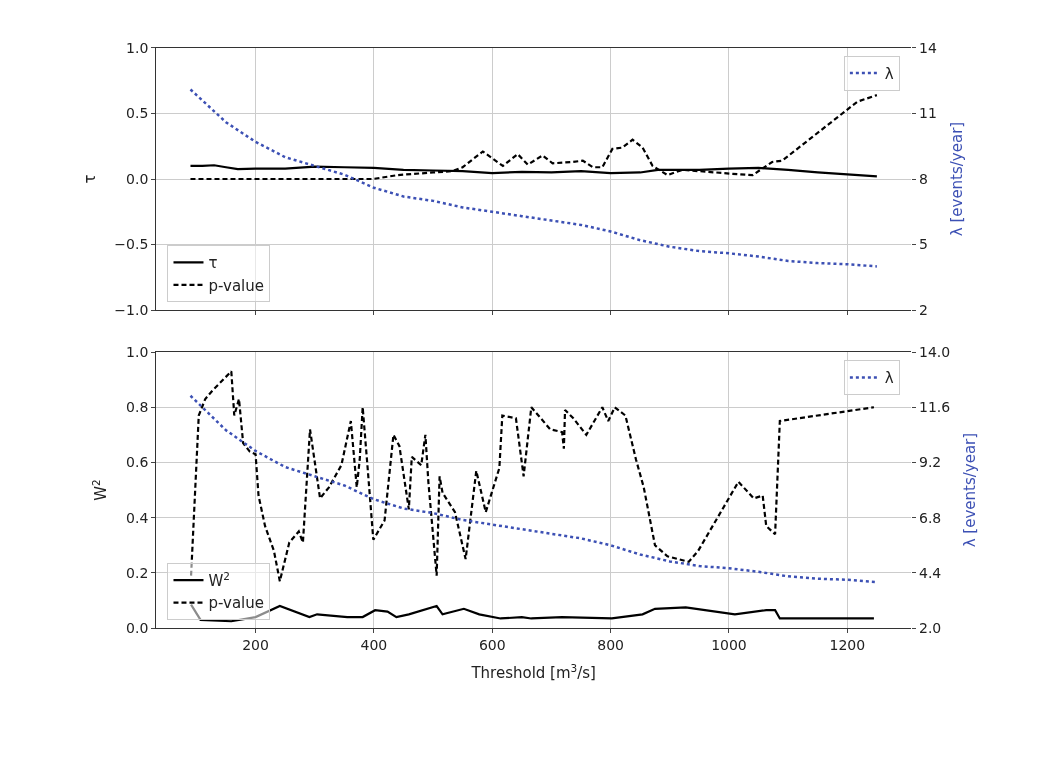 The width and height of the screenshot is (1048, 759). Describe the element at coordinates (255, 644) in the screenshot. I see `x-tick-label: 200` at that location.